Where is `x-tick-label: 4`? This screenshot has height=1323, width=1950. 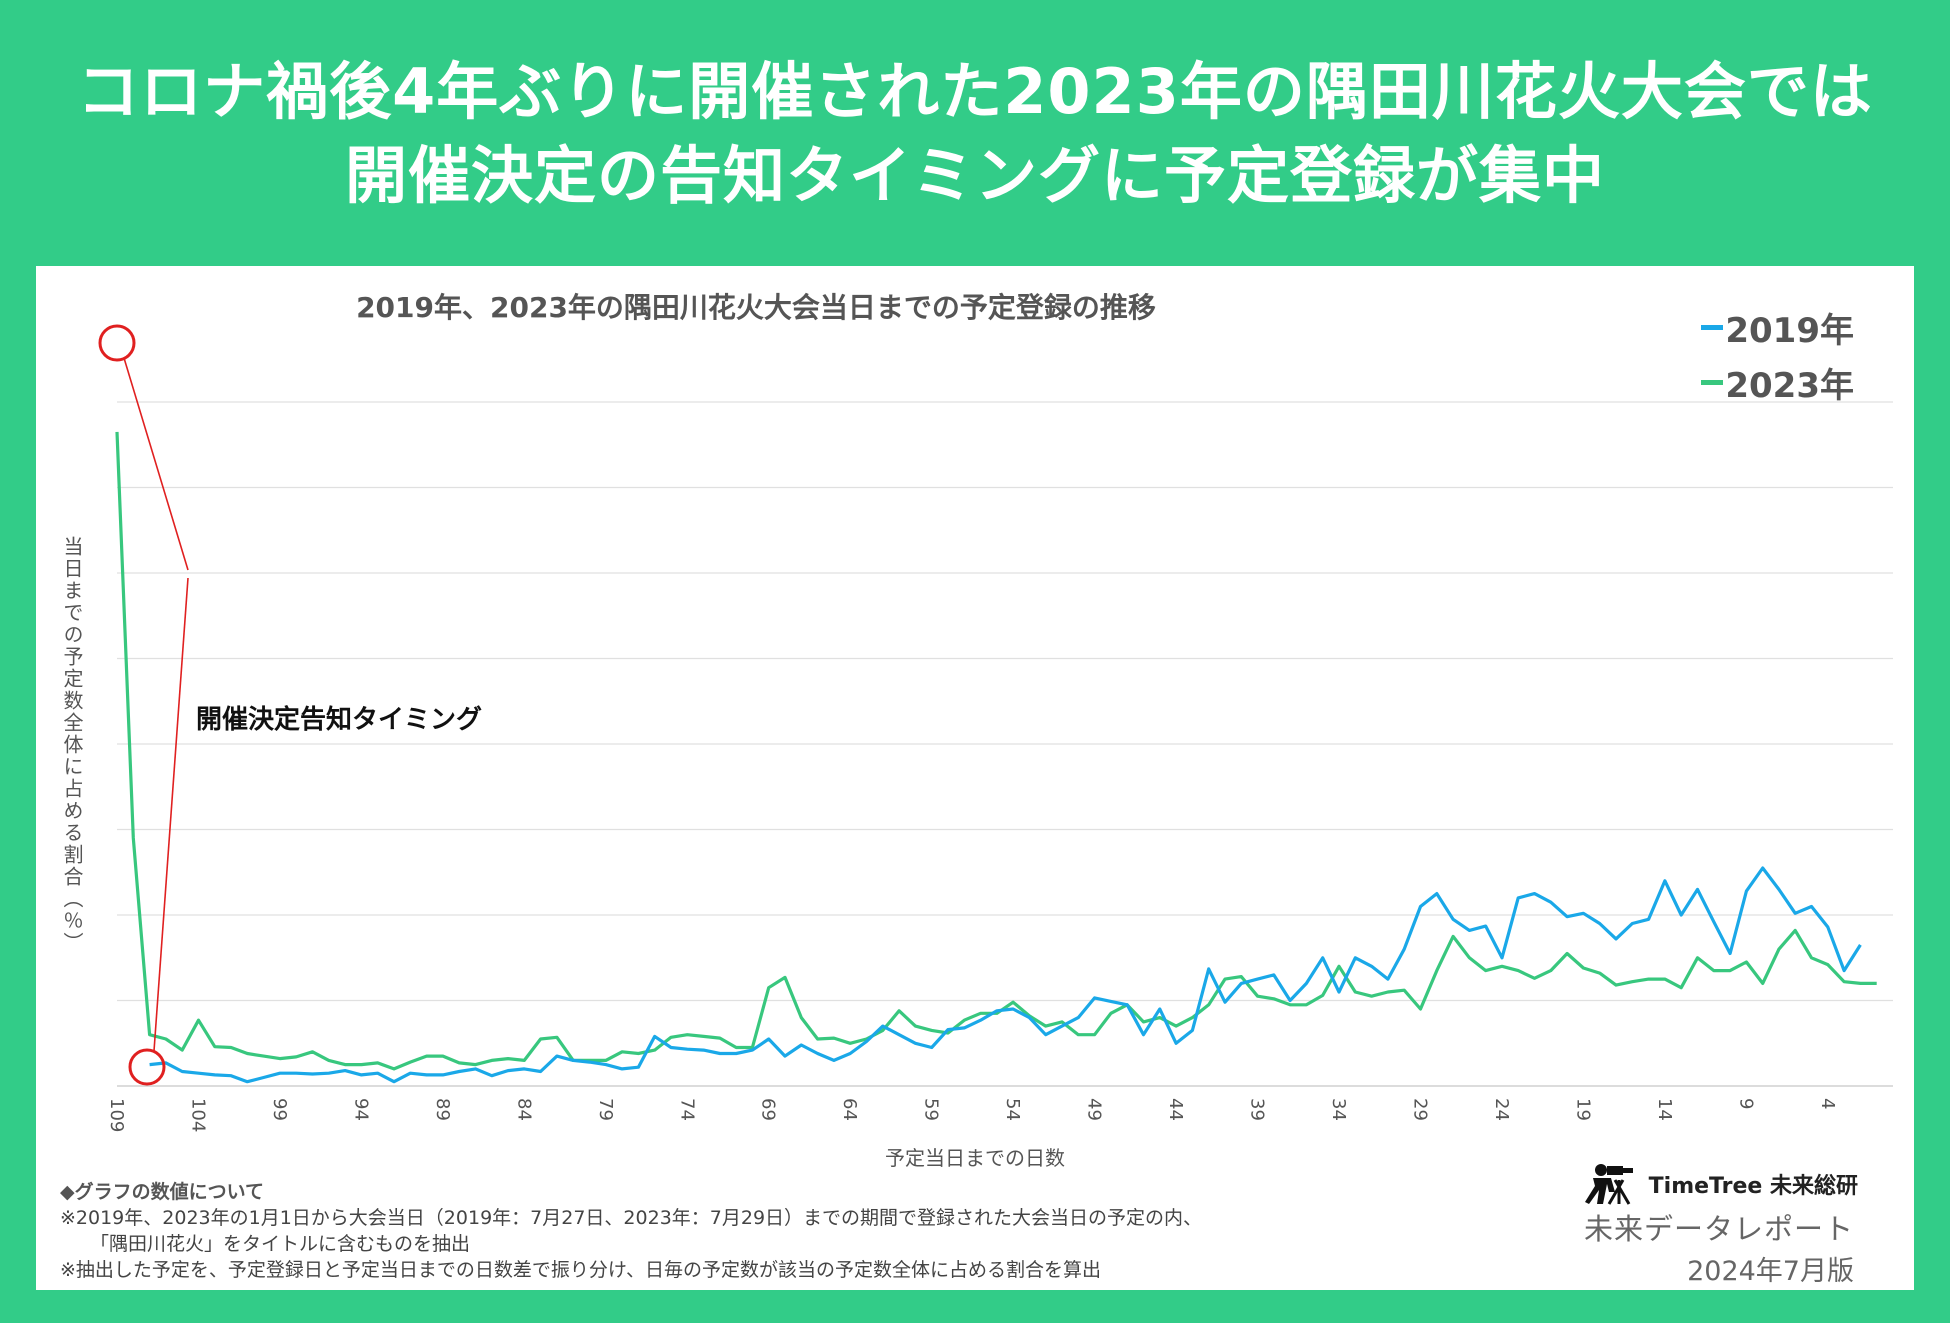
x-tick-label: 4 is located at coordinates (1827, 1103).